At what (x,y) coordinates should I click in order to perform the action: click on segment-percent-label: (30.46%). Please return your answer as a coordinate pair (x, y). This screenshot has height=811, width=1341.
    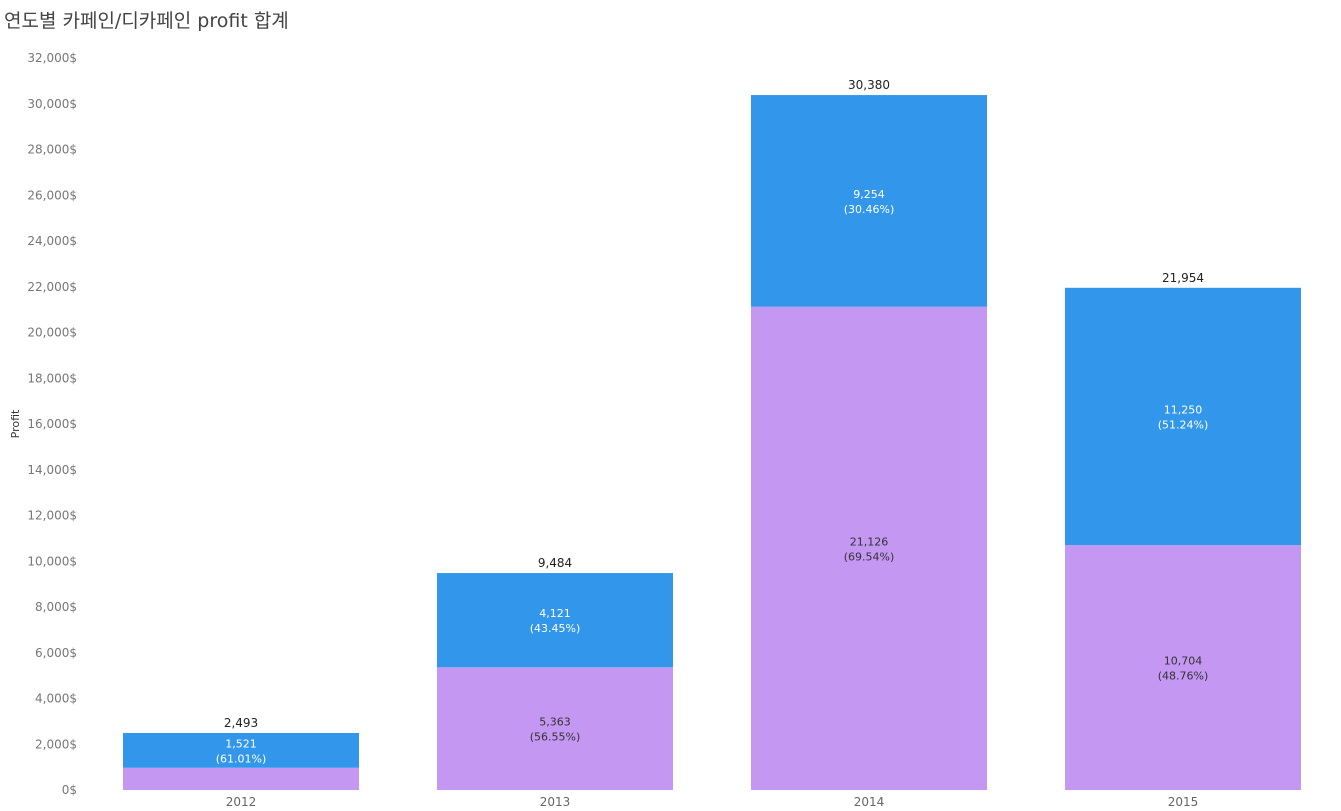
    Looking at the image, I should click on (869, 209).